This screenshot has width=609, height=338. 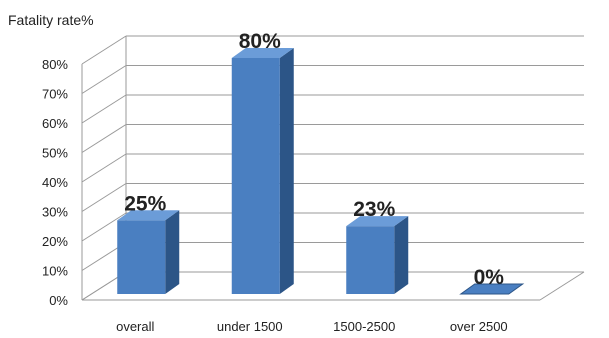 I want to click on y-tick-label: 40%, so click(x=55, y=182).